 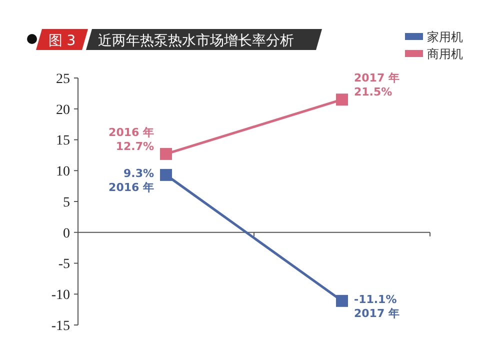 I want to click on data-label: 9.3% 2016 年, so click(x=131, y=180).